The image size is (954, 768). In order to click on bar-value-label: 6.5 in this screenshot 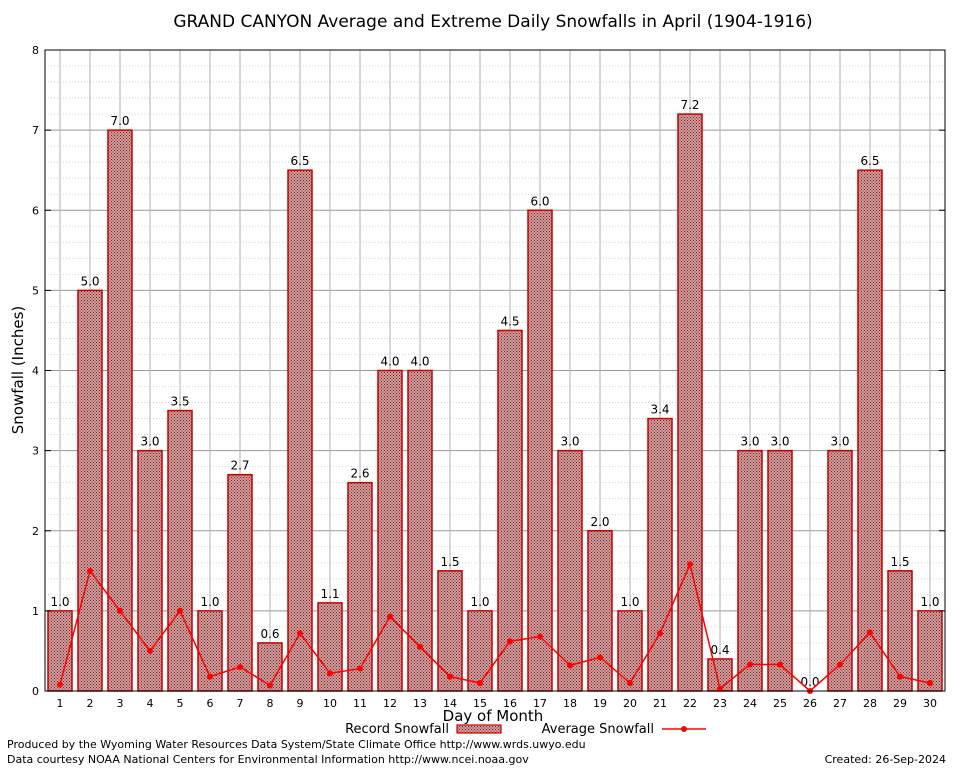, I will do `click(869, 161)`.